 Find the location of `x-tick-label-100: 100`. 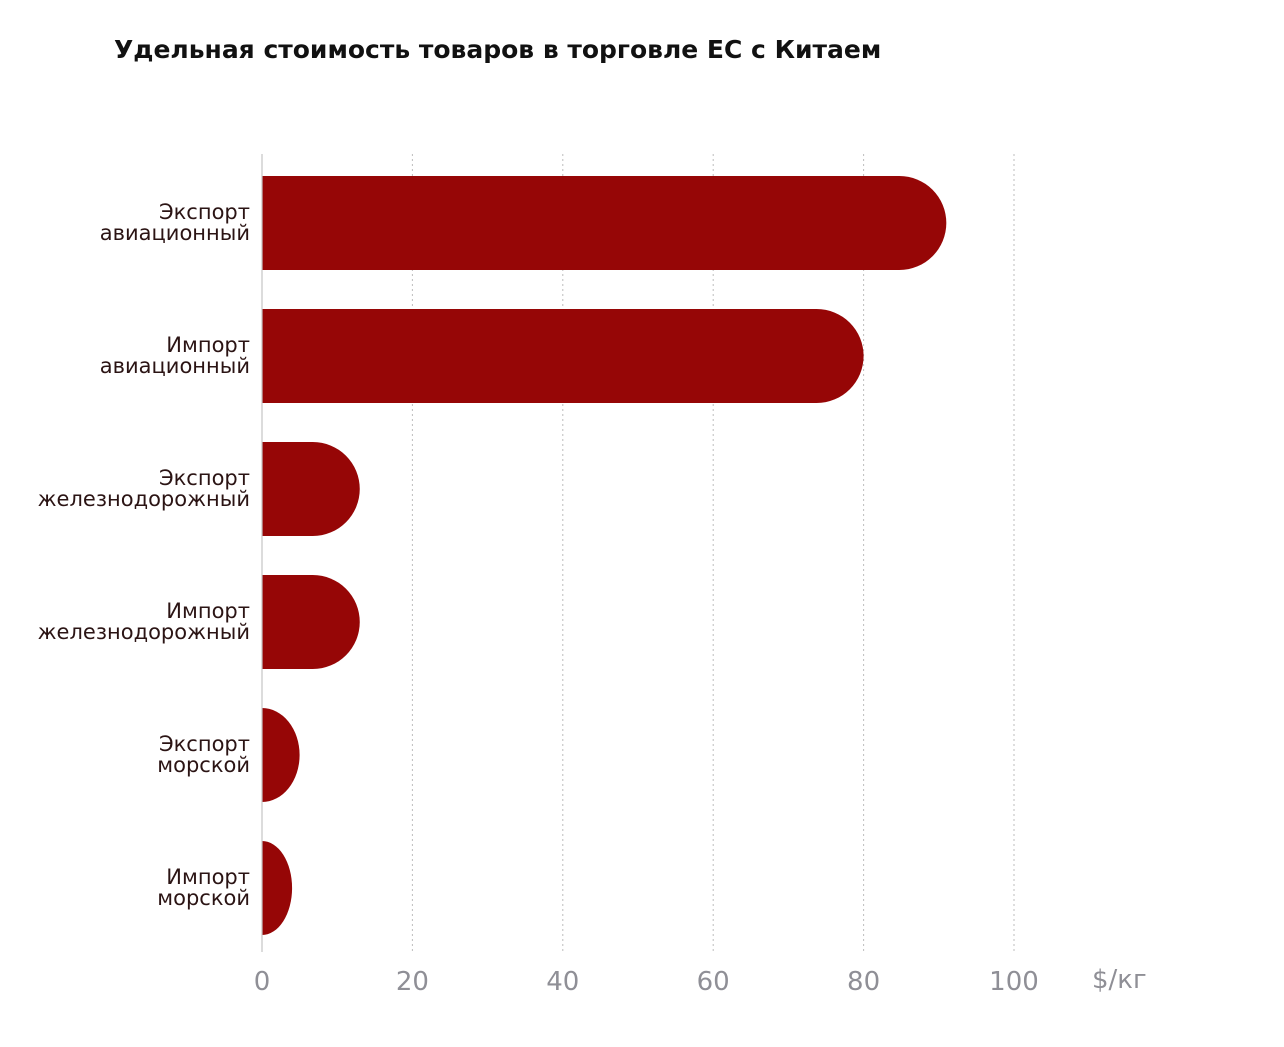

x-tick-label-100: 100 is located at coordinates (1014, 982).